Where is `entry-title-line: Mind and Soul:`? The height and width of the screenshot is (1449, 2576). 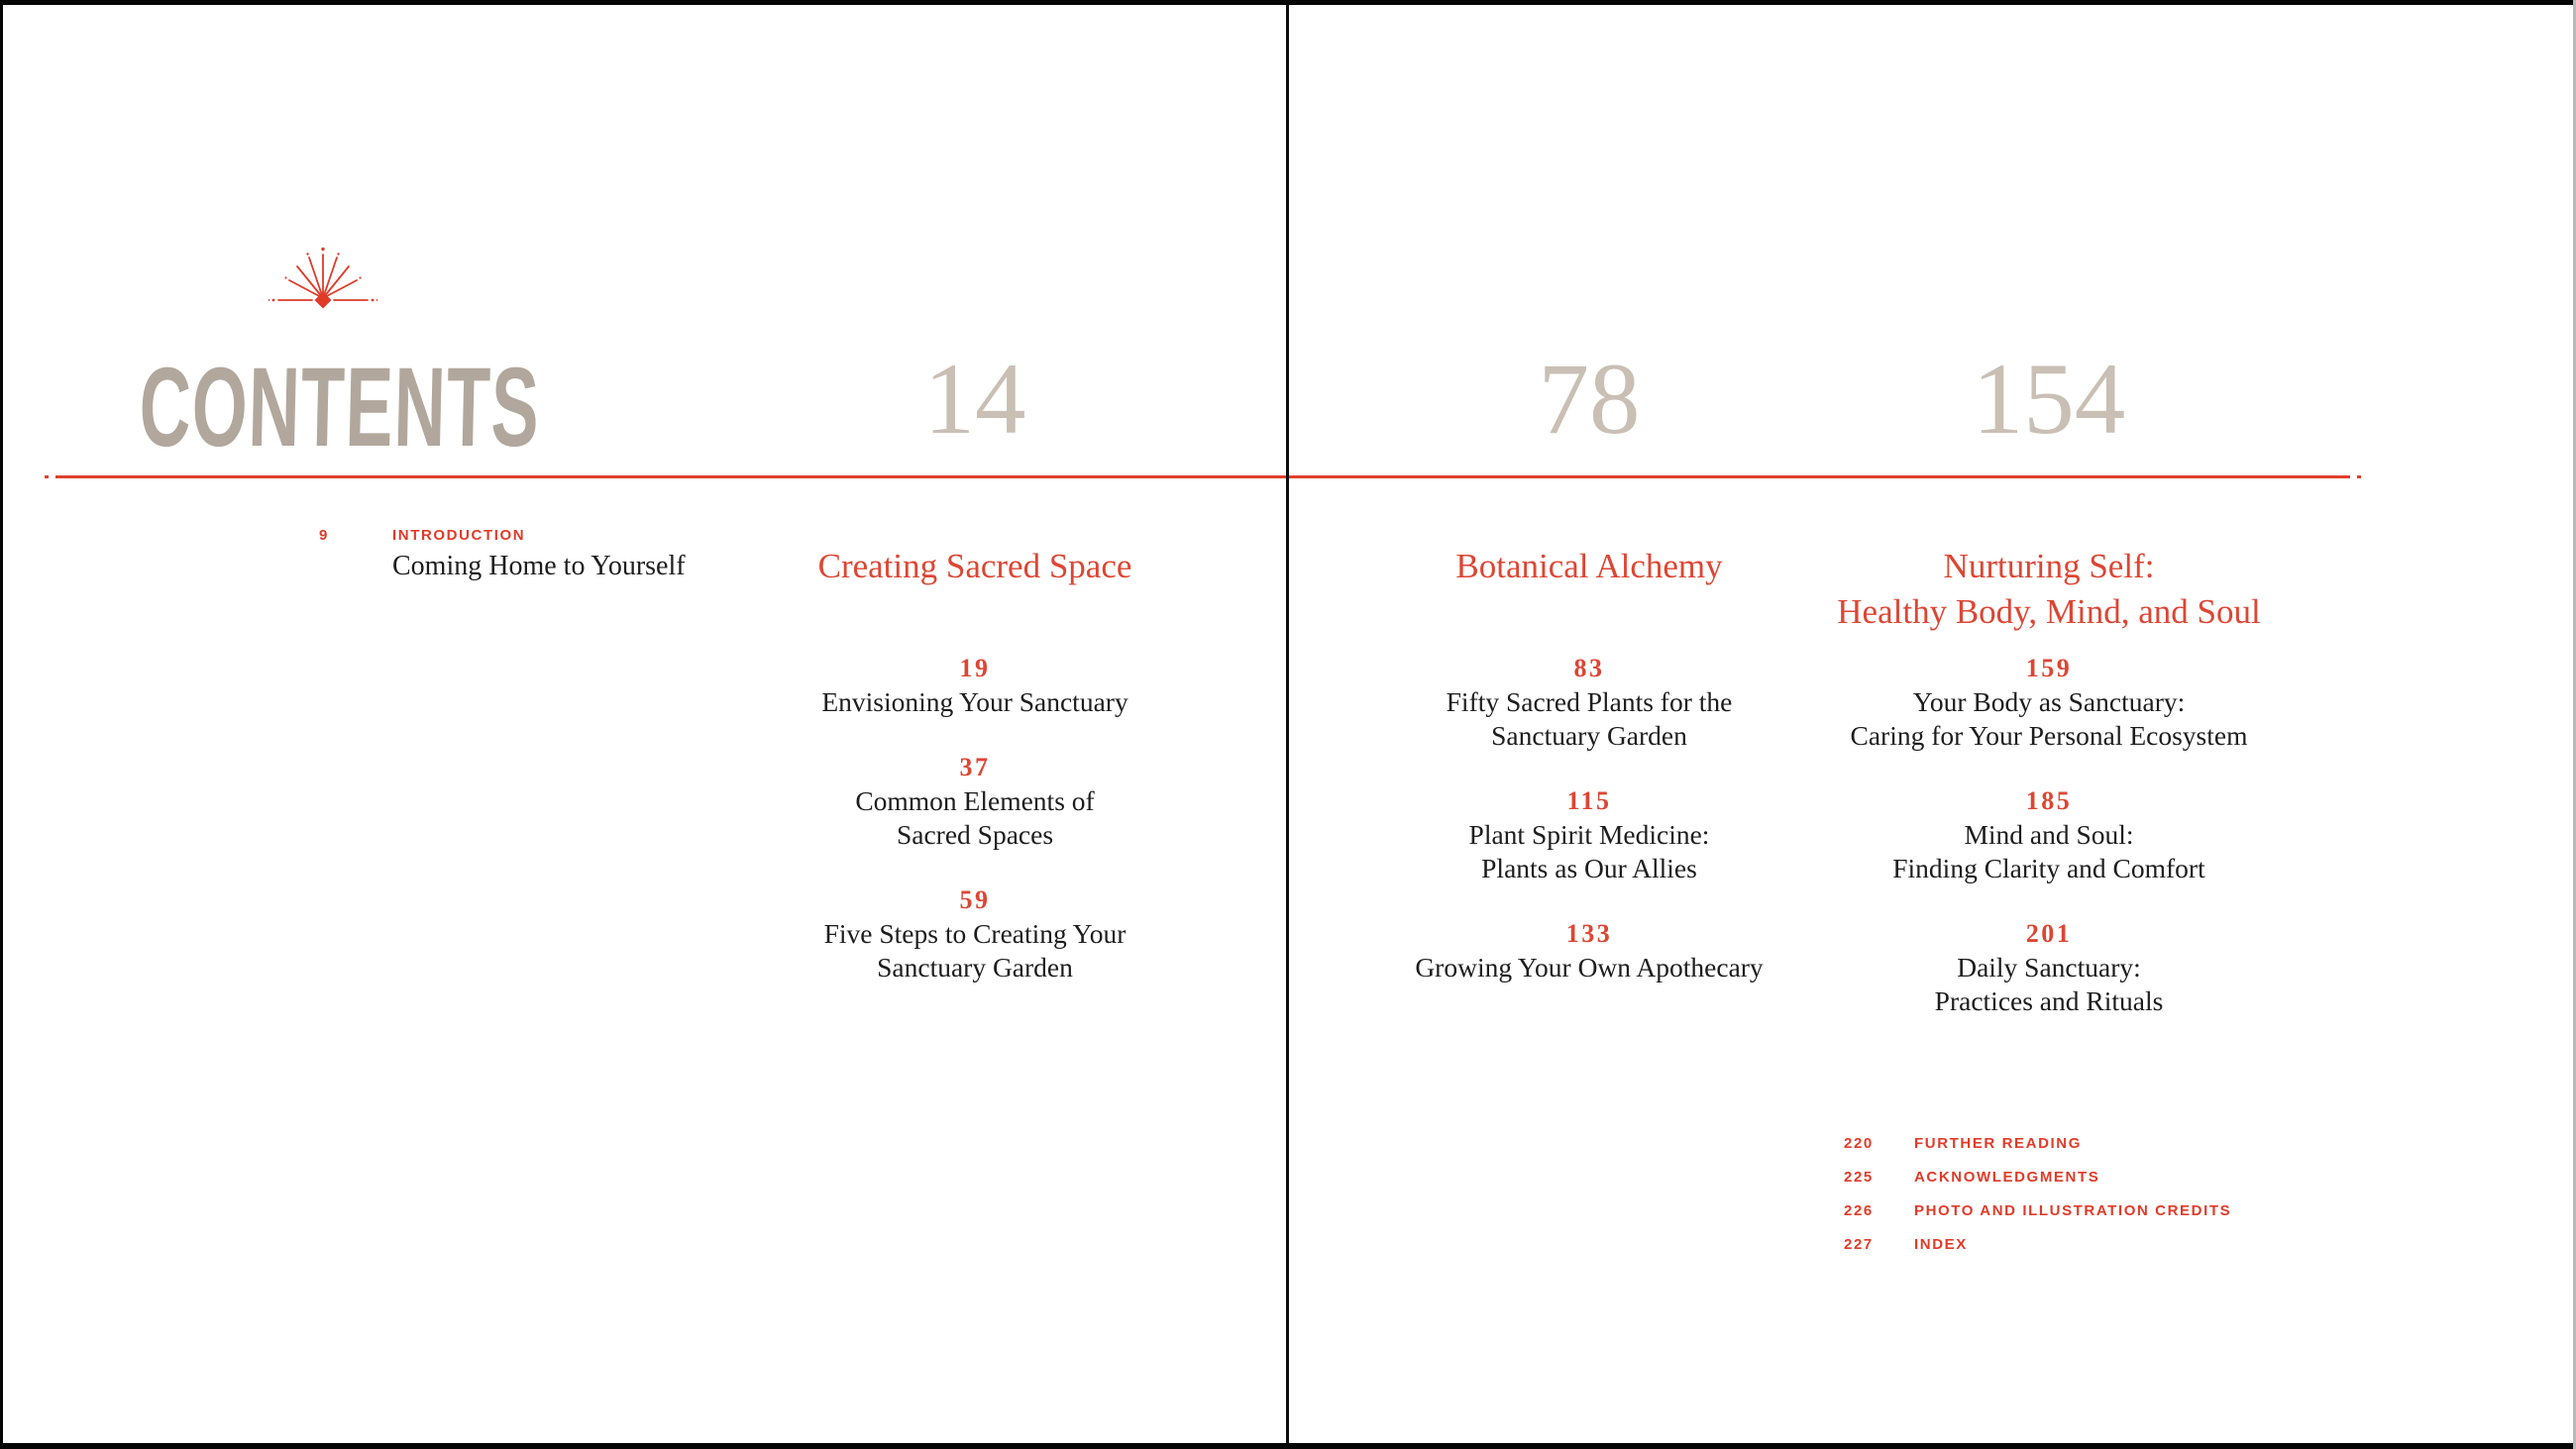 entry-title-line: Mind and Soul: is located at coordinates (2049, 834).